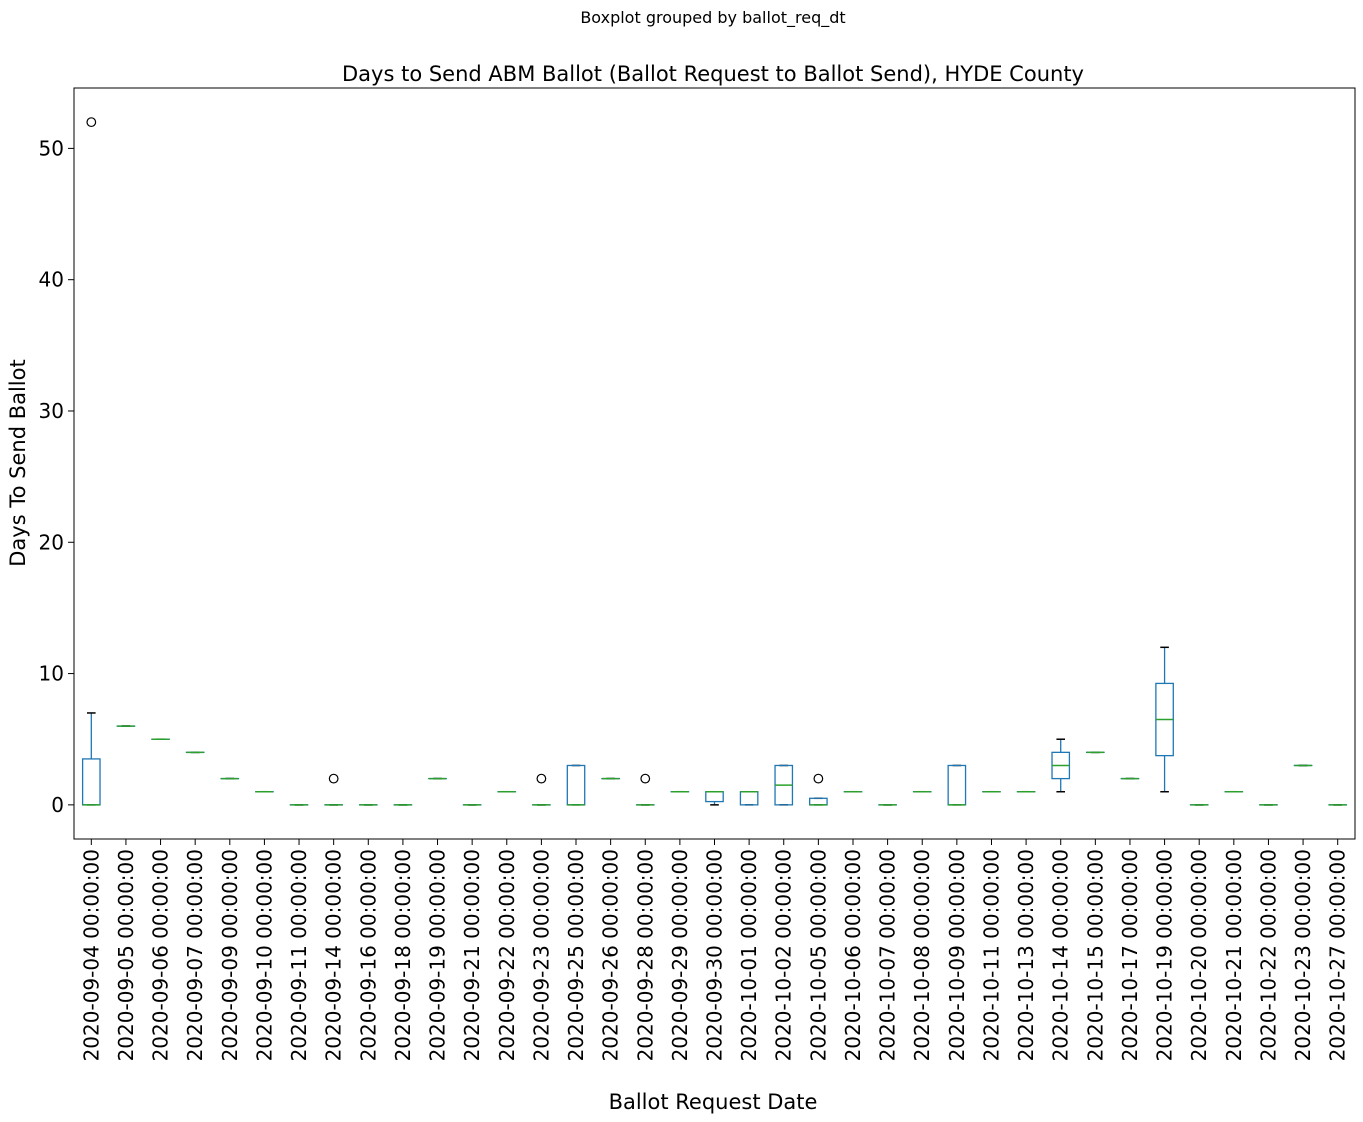 The height and width of the screenshot is (1122, 1363). Describe the element at coordinates (51, 674) in the screenshot. I see `y-tick-label: 10` at that location.